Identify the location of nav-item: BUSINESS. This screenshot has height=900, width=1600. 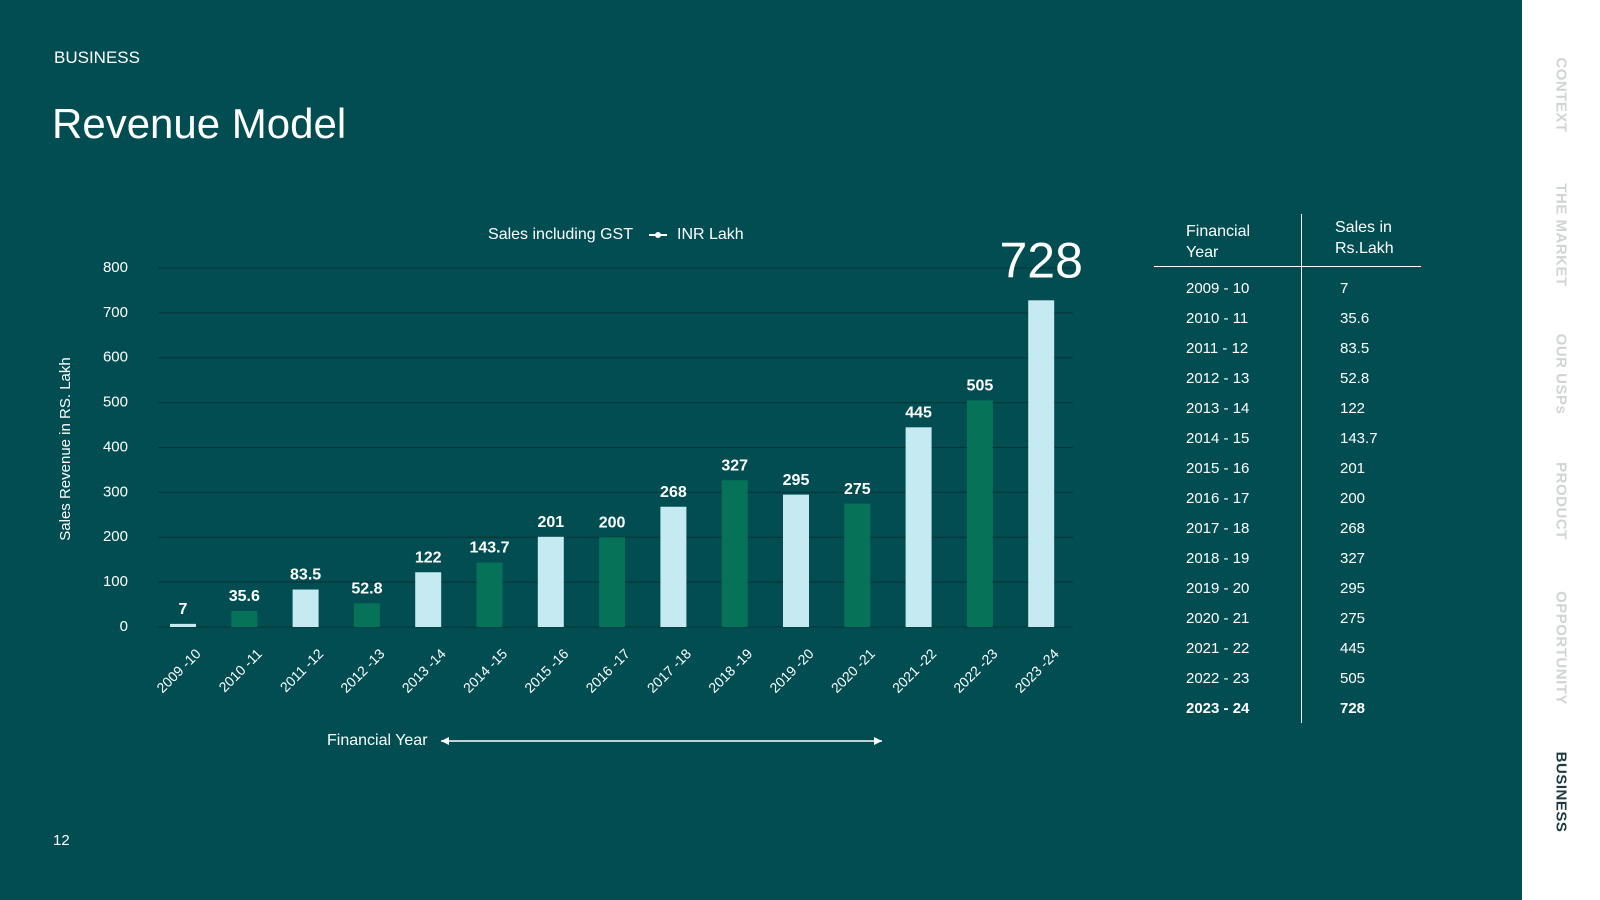
(1561, 792).